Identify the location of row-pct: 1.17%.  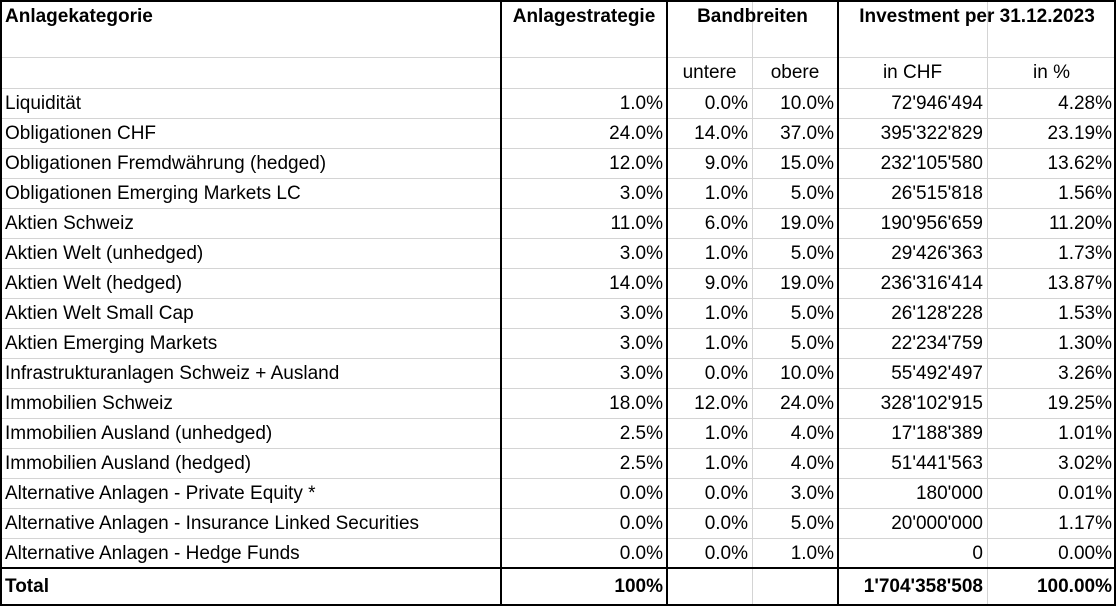
(1085, 523).